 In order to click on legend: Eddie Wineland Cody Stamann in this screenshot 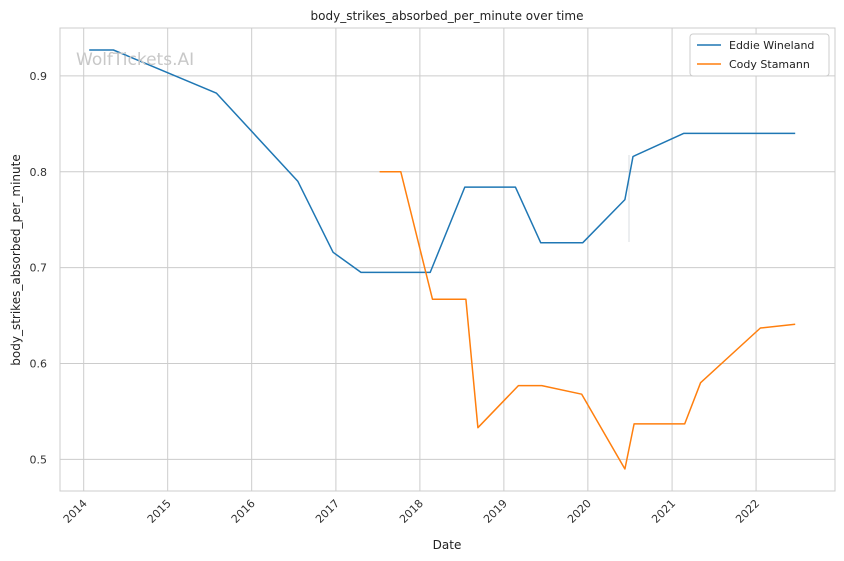, I will do `click(759, 55)`.